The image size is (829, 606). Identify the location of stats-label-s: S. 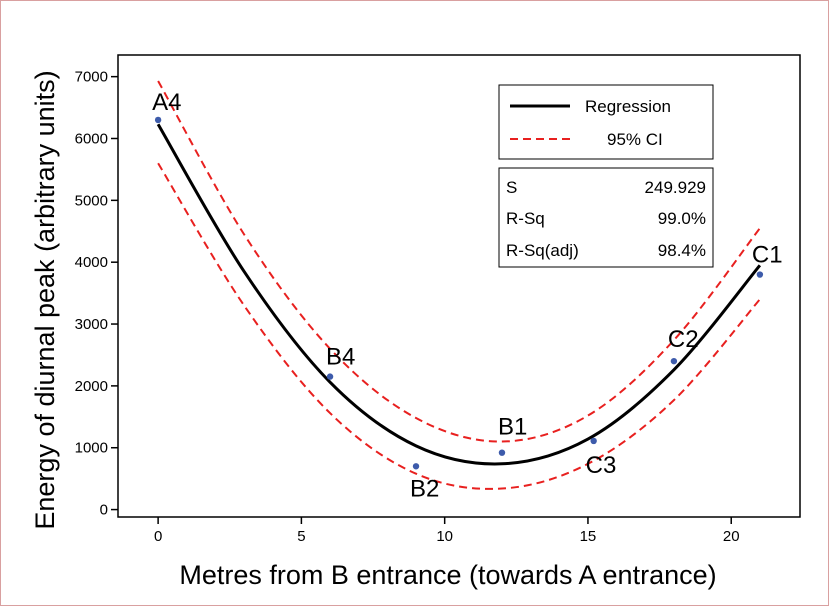
(511, 187).